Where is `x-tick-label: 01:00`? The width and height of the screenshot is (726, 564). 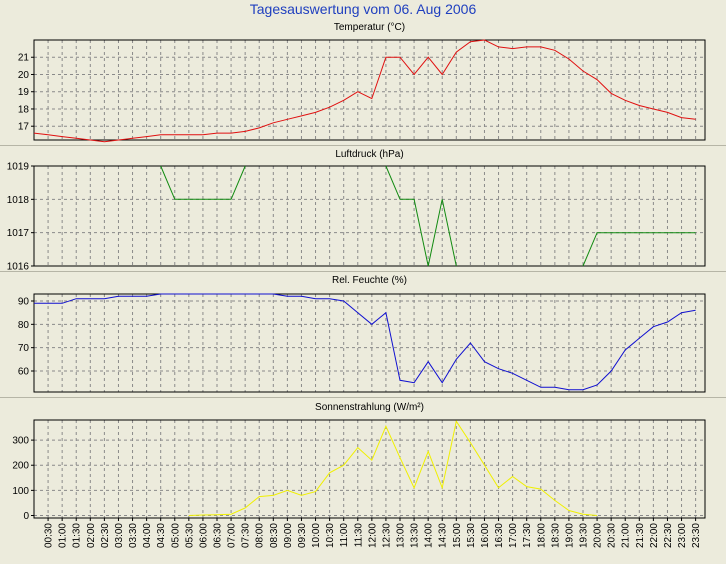 x-tick-label: 01:00 is located at coordinates (63, 535).